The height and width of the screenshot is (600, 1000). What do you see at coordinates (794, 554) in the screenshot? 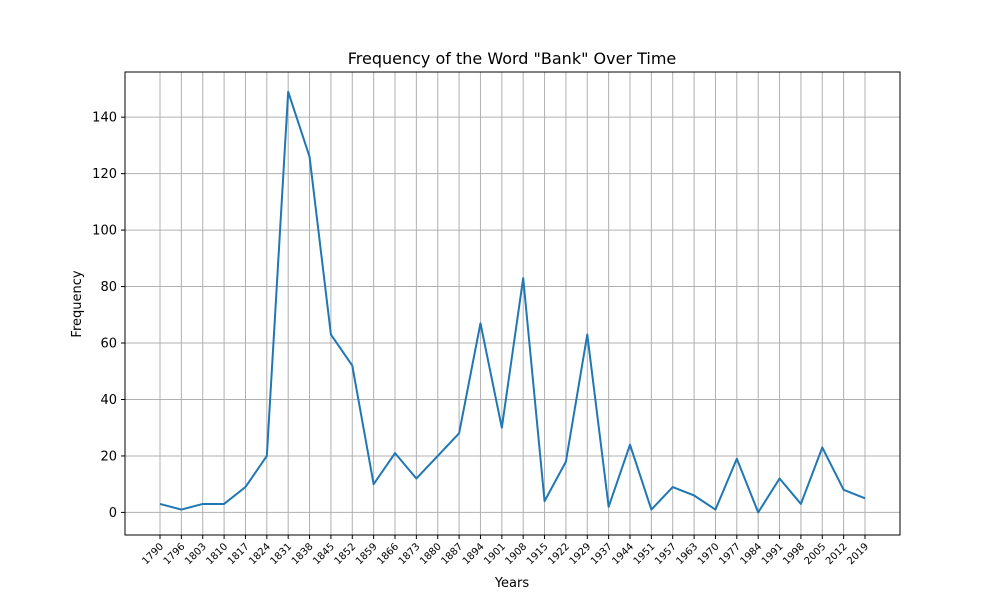
I see `x-tick-label: 1998` at bounding box center [794, 554].